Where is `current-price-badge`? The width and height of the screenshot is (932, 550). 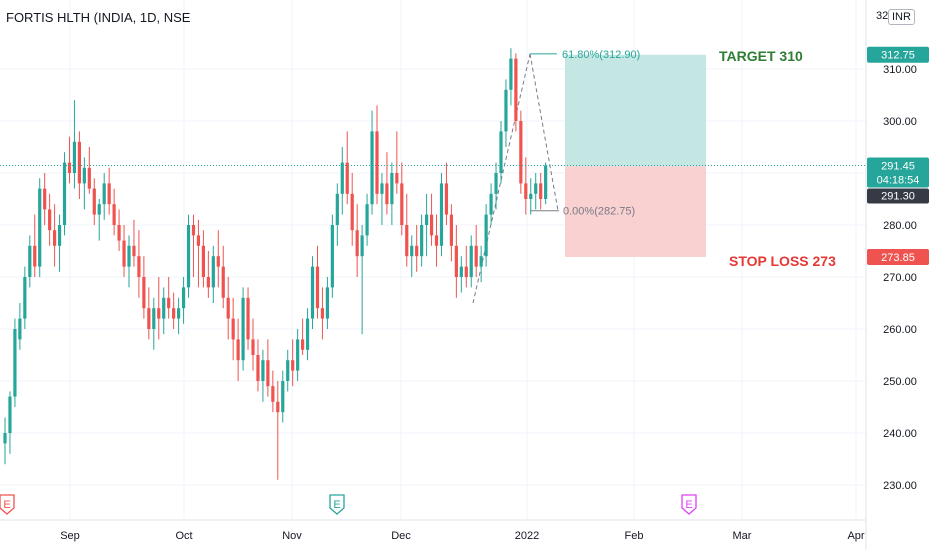
current-price-badge is located at coordinates (898, 172).